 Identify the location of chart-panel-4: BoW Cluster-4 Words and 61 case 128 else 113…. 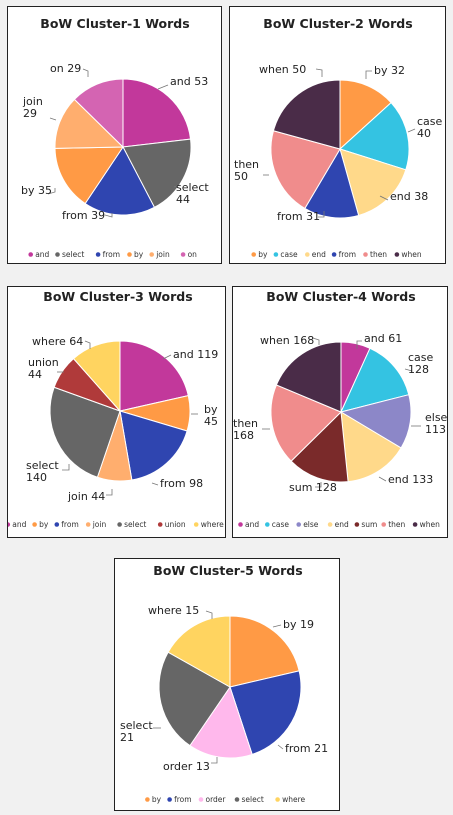
(340, 412).